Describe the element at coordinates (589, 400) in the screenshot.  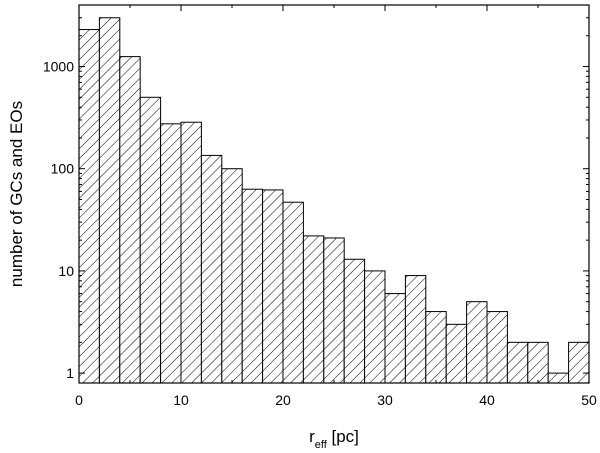
I see `x-tick-label: 50` at that location.